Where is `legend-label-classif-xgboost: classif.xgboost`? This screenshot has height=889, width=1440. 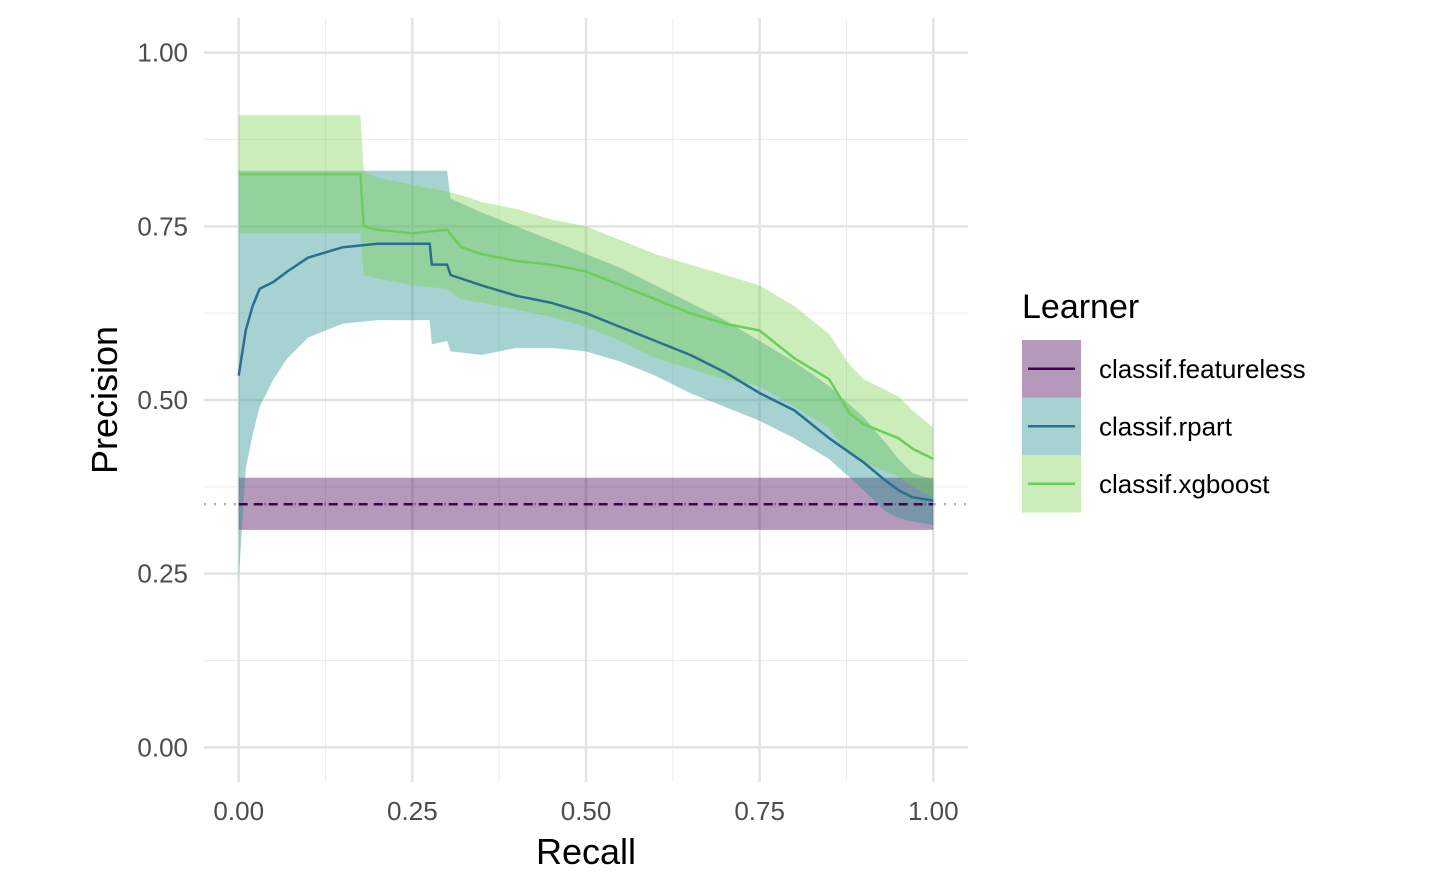
legend-label-classif-xgboost: classif.xgboost is located at coordinates (1184, 484).